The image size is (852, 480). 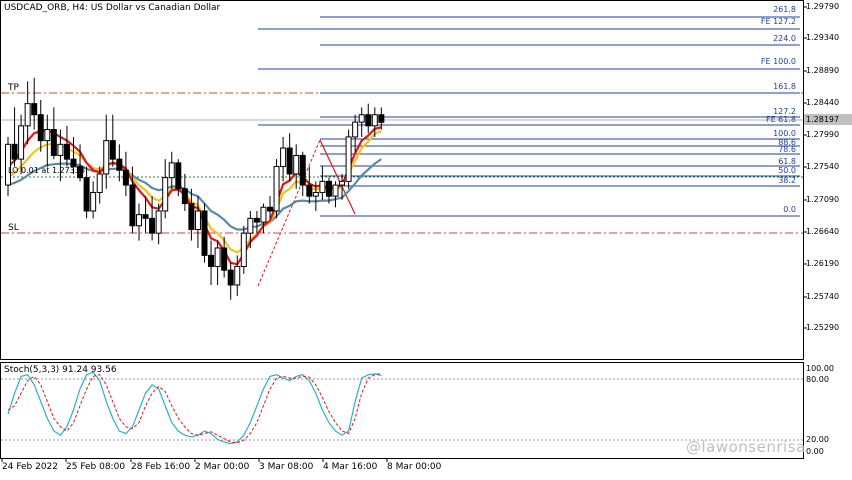 What do you see at coordinates (13, 228) in the screenshot?
I see `sl-label: SL` at bounding box center [13, 228].